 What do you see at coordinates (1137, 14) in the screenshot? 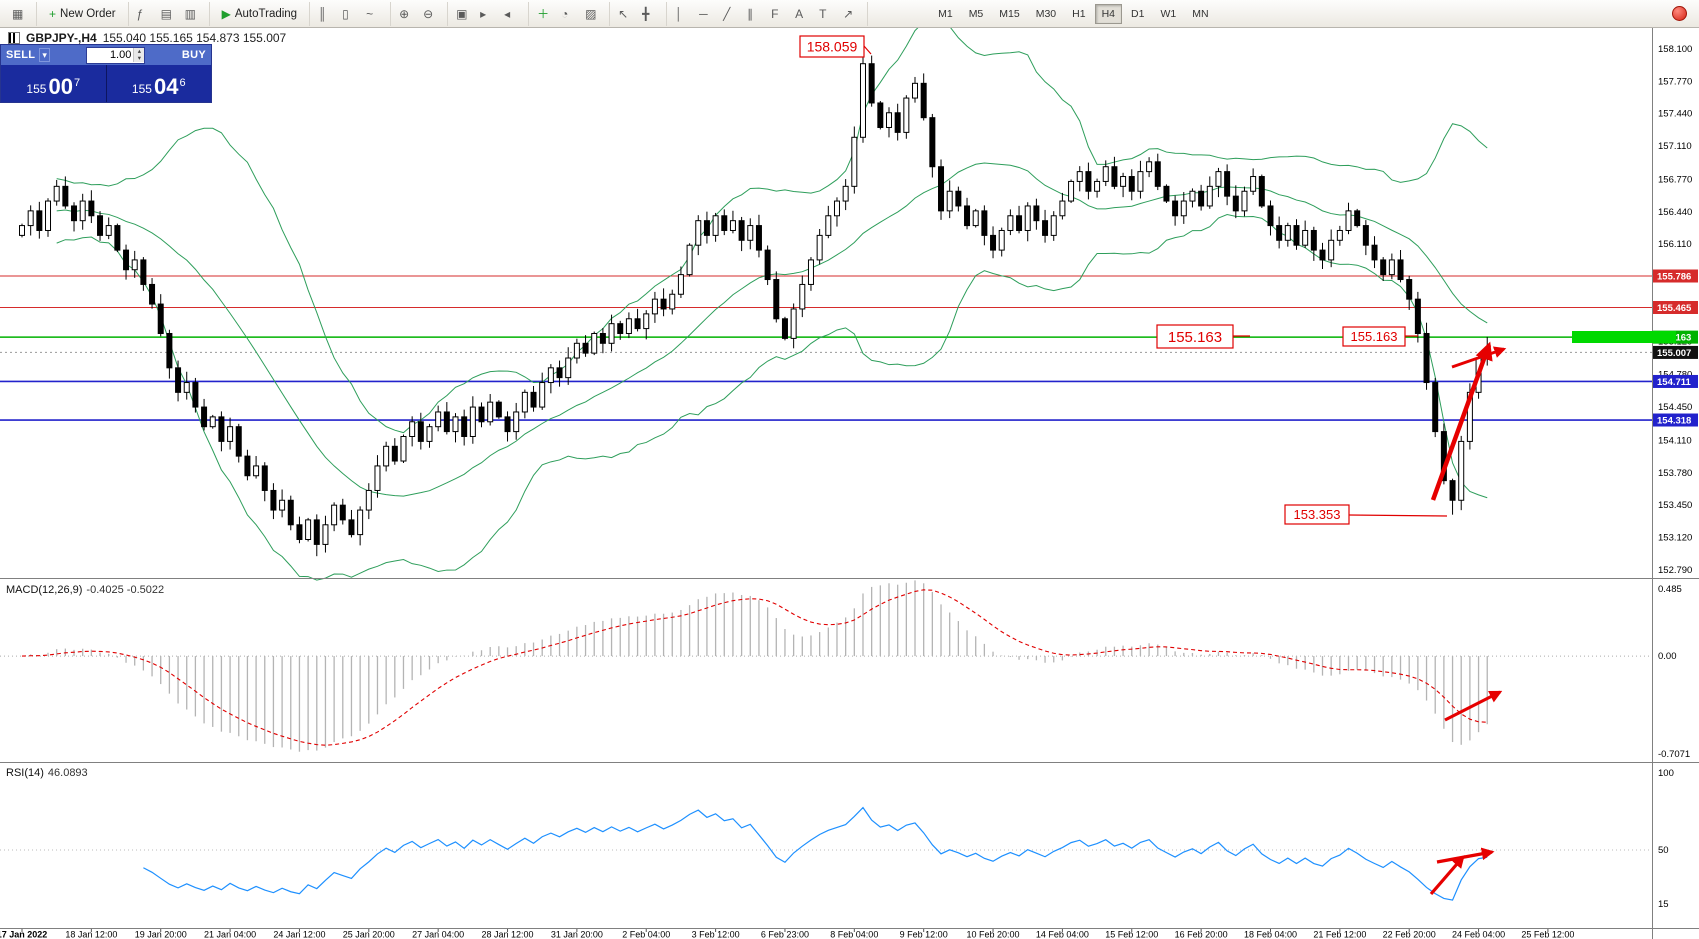
I see `timeframe-d1: D1` at bounding box center [1137, 14].